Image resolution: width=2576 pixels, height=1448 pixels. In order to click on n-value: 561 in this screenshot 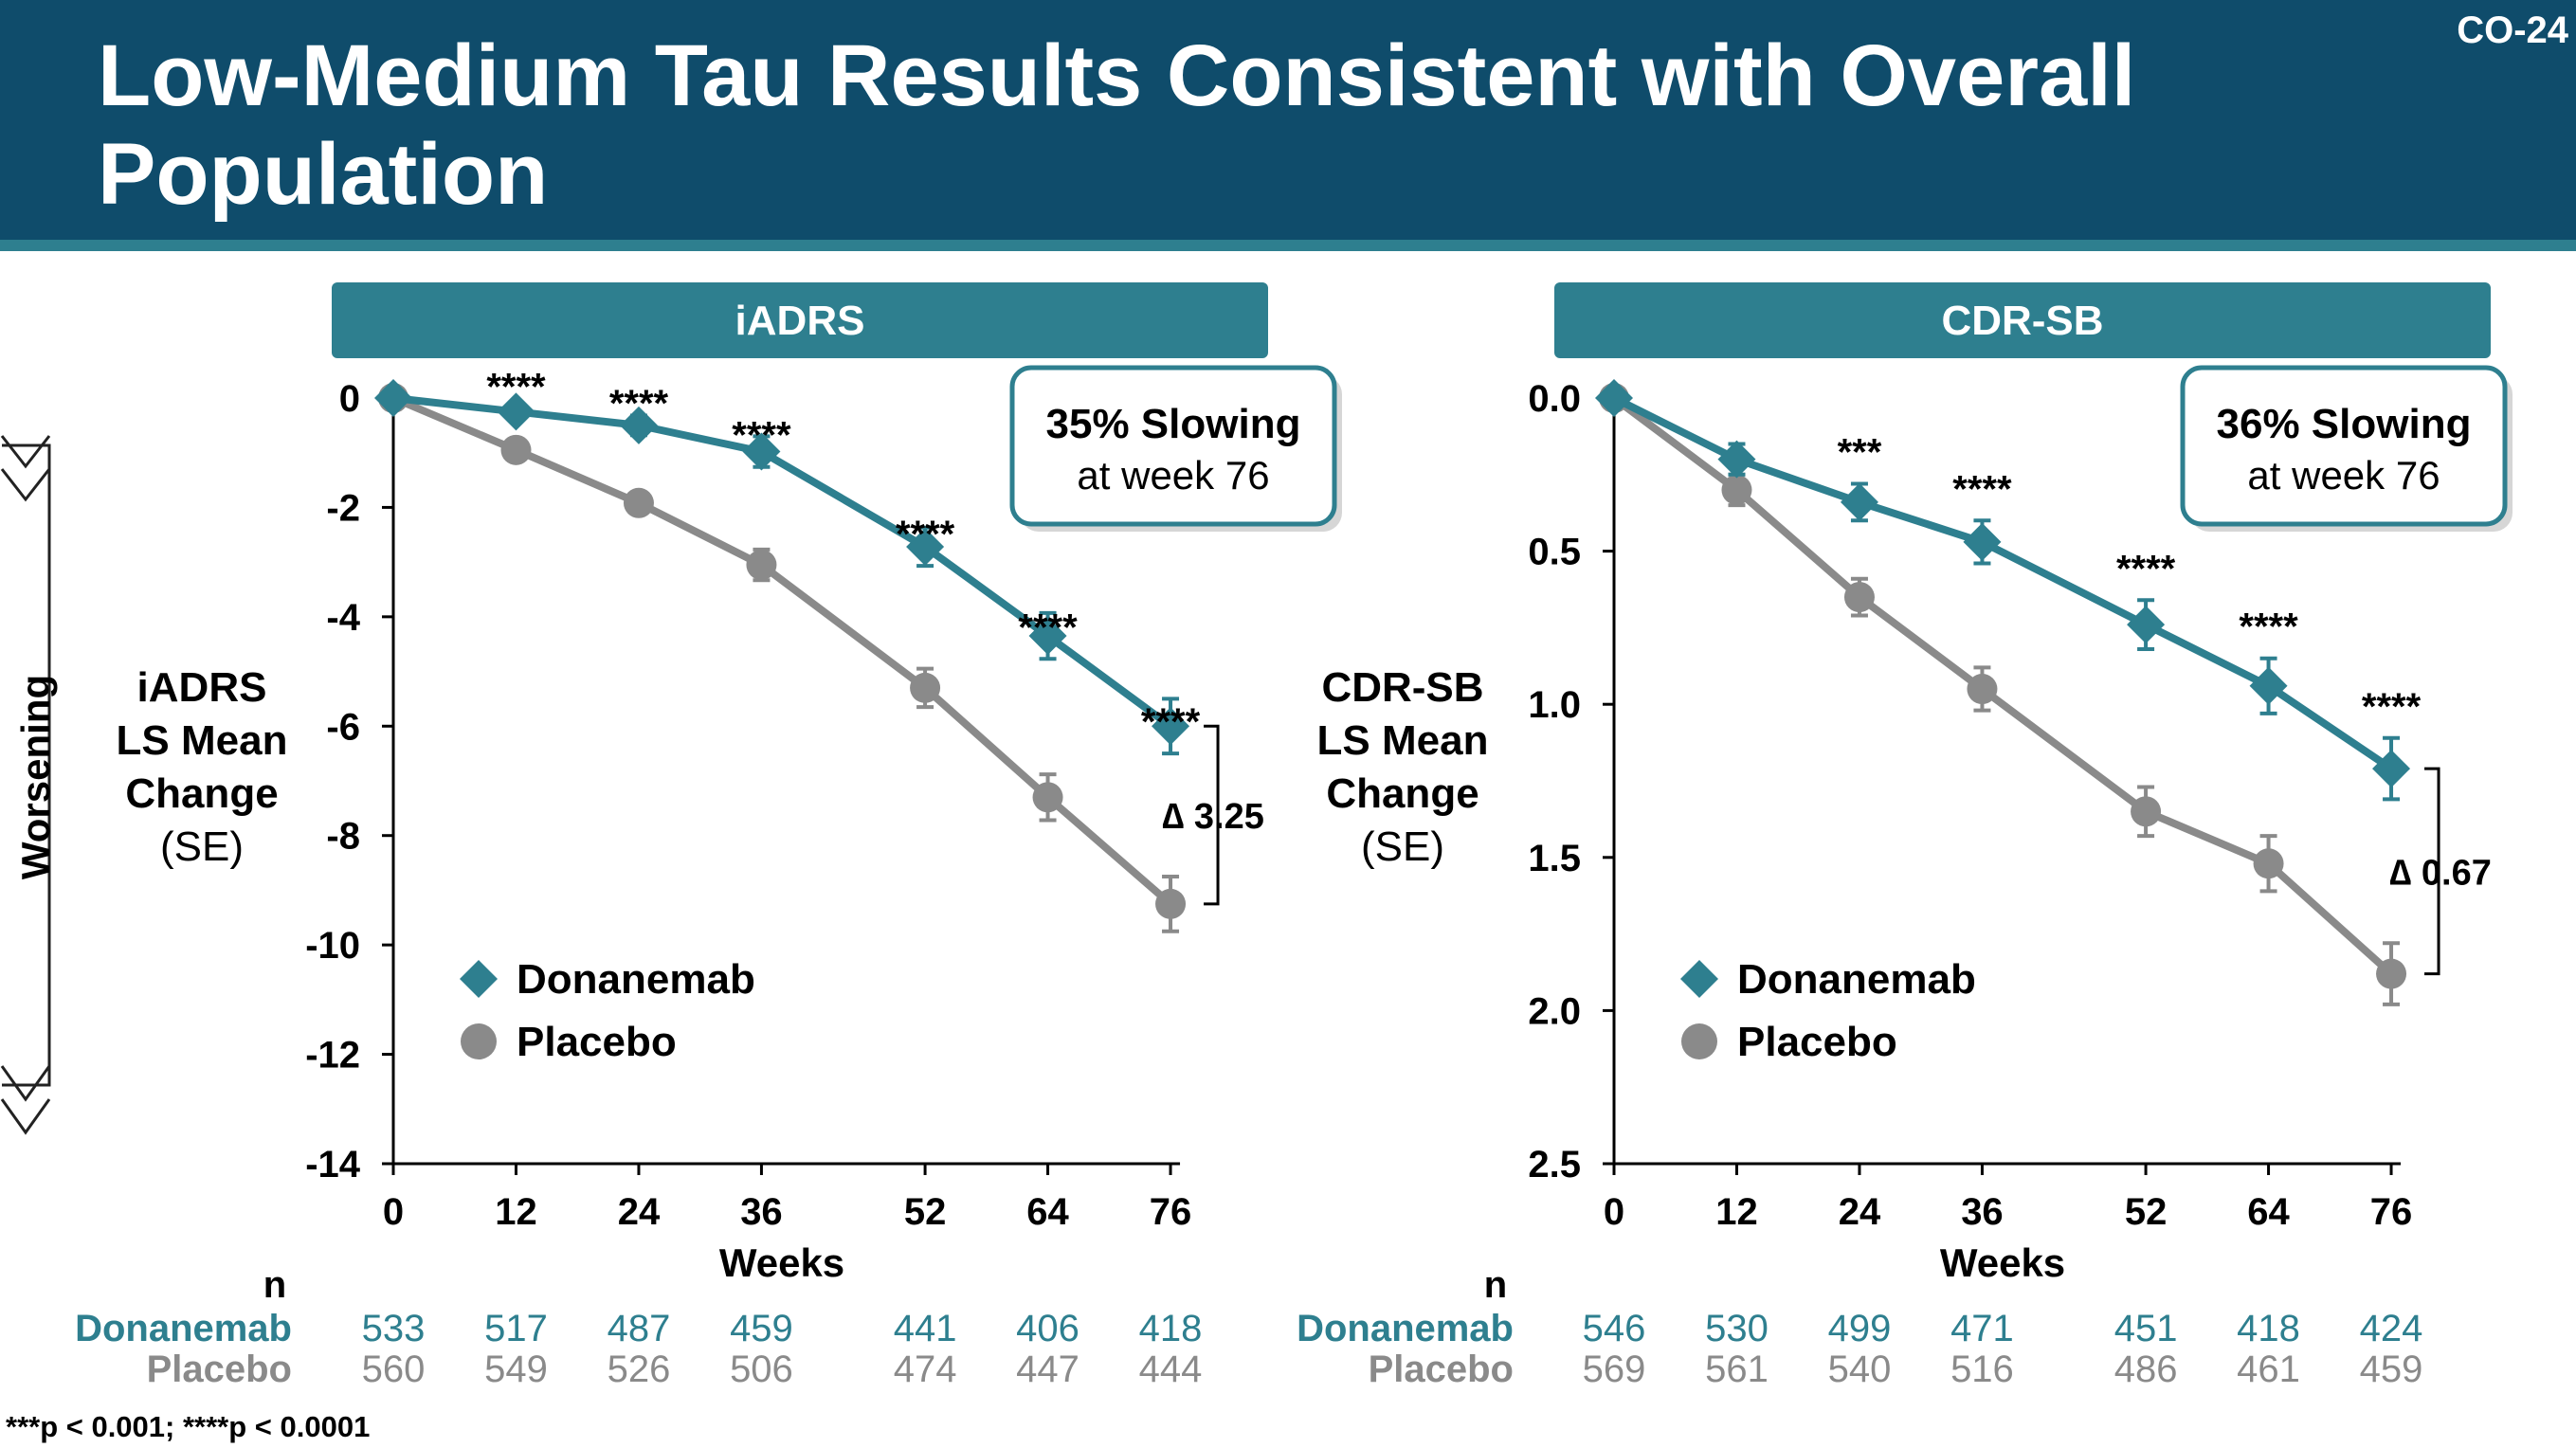, I will do `click(1737, 1369)`.